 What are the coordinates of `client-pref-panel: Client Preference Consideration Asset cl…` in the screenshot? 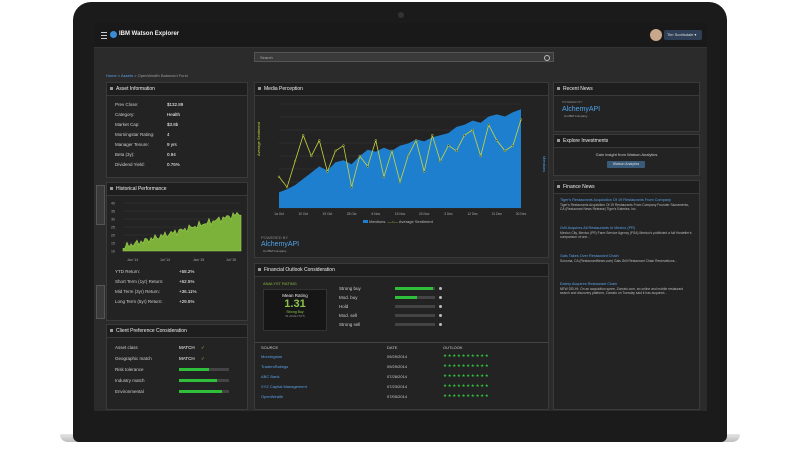 It's located at (177, 367).